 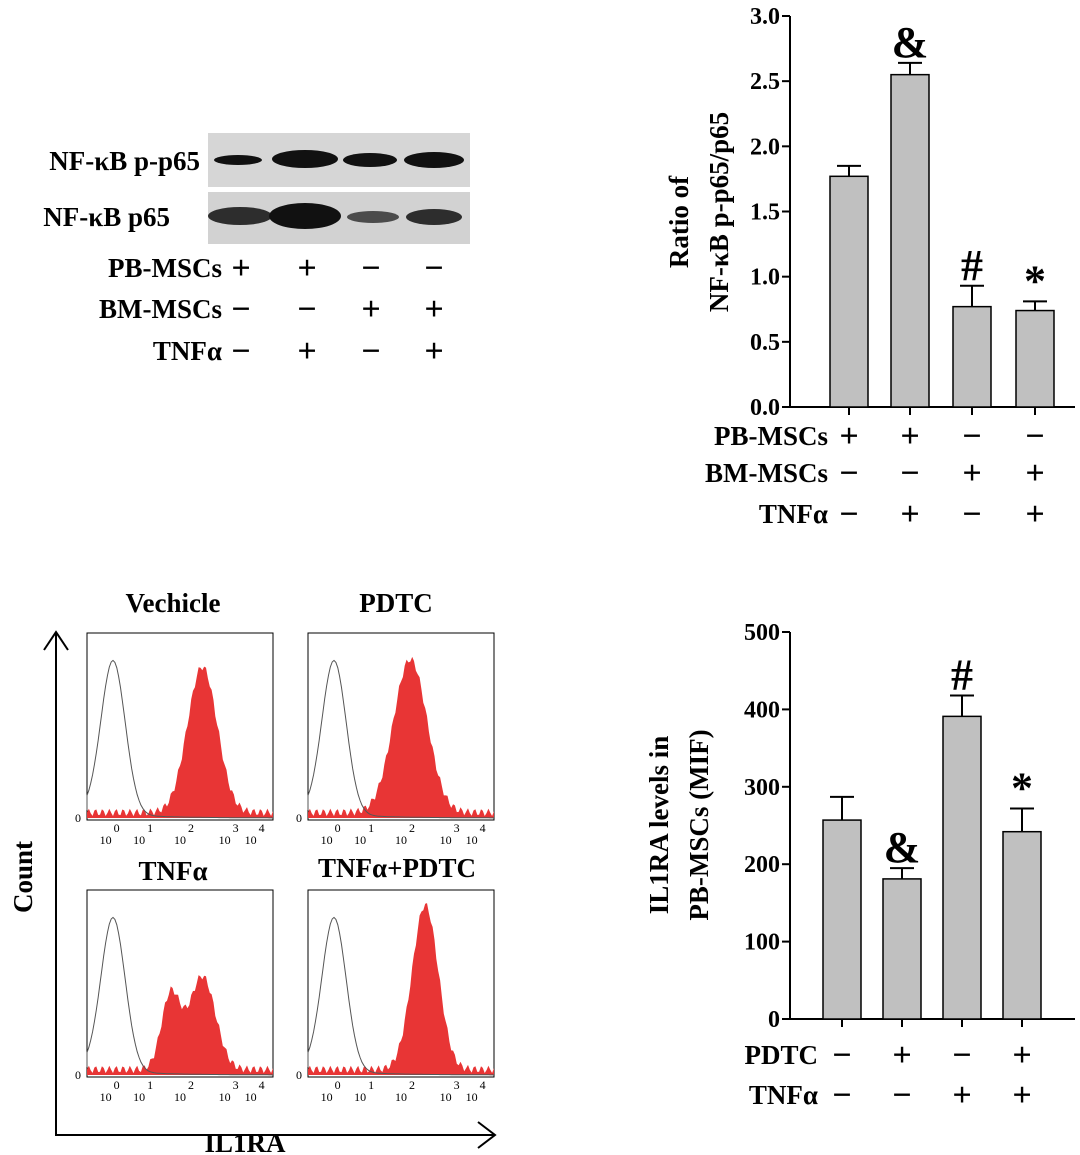 What do you see at coordinates (762, 943) in the screenshot?
I see `y-tick-label: 100` at bounding box center [762, 943].